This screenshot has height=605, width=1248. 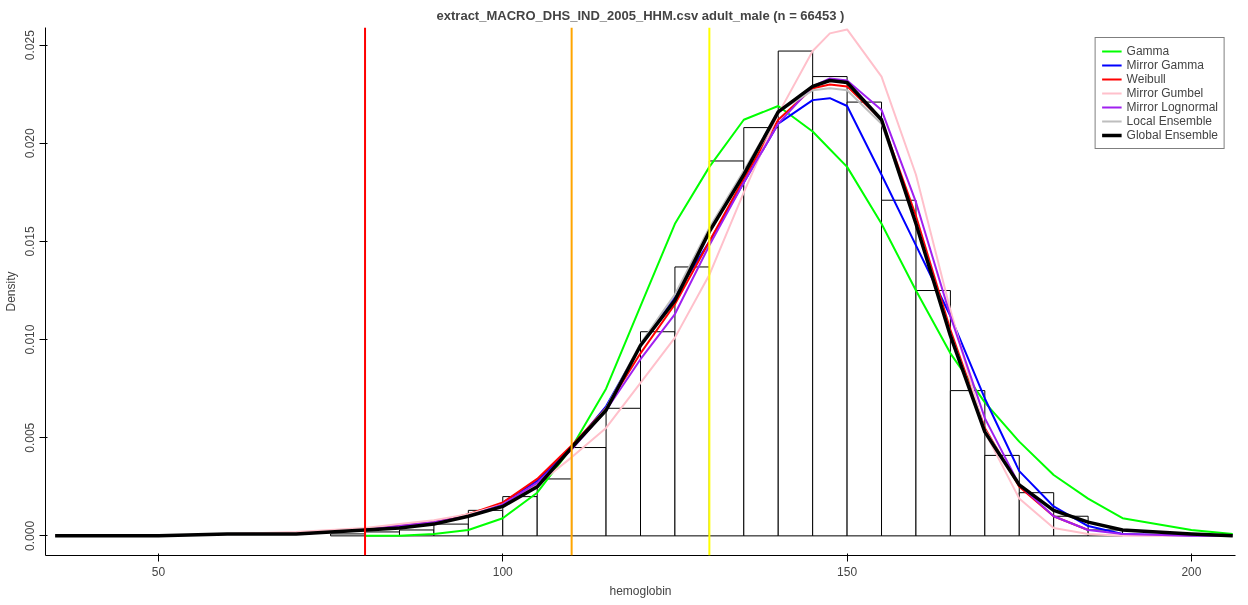 What do you see at coordinates (1191, 571) in the screenshot?
I see `x-tick-label: 200` at bounding box center [1191, 571].